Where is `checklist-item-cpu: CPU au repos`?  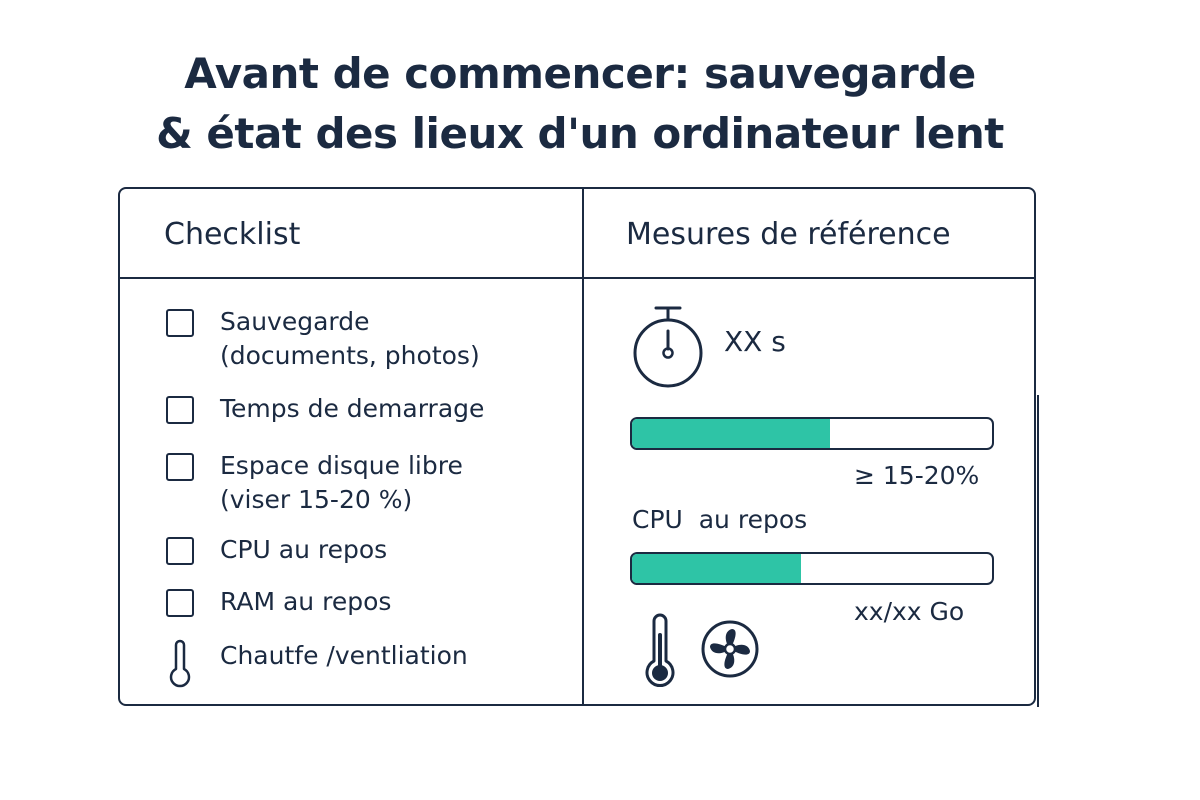
checklist-item-cpu: CPU au repos is located at coordinates (276, 550).